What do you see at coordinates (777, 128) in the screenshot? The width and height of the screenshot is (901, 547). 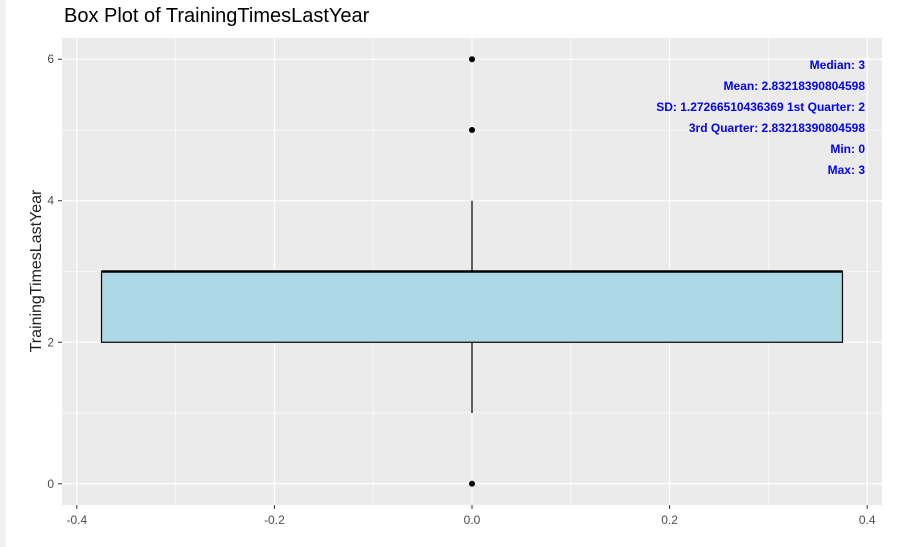 I see `stat-annotation: 3rd Quarter: 2.83218390804598` at bounding box center [777, 128].